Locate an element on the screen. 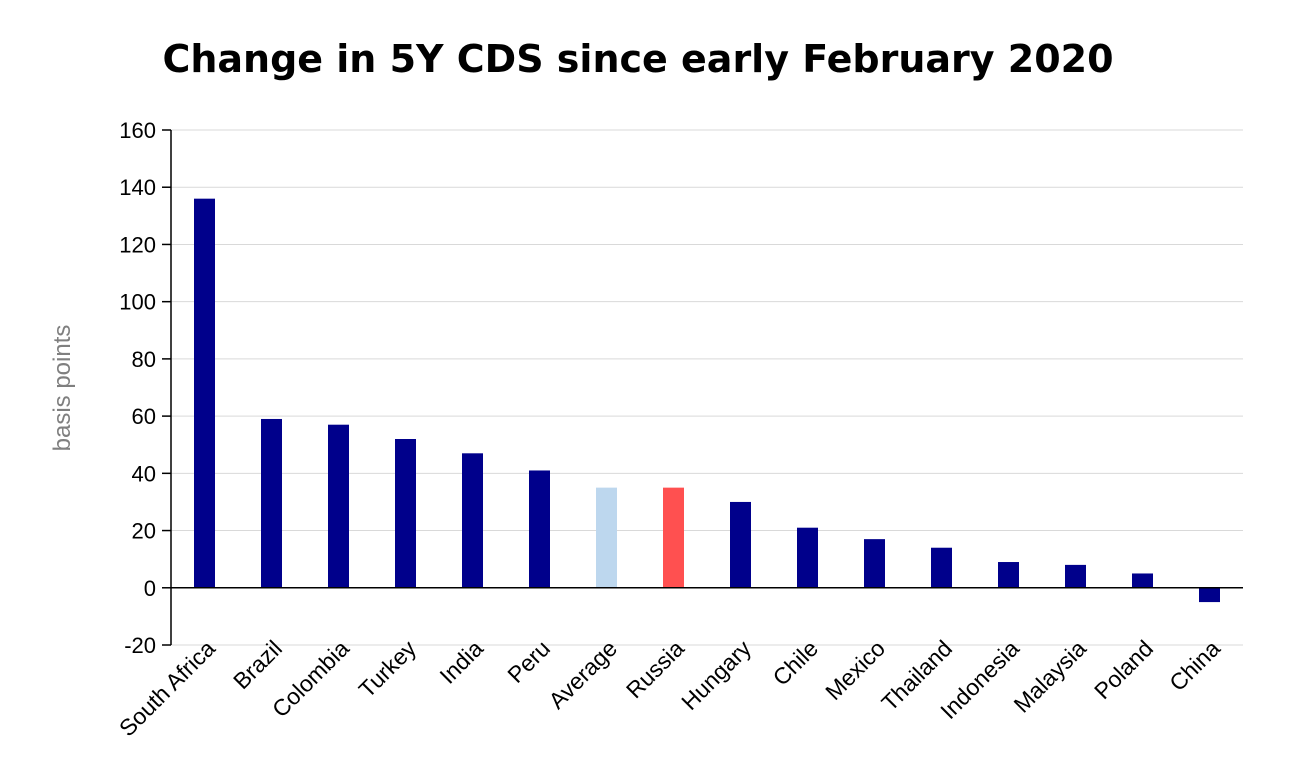  x-category-label: India is located at coordinates (461, 662).